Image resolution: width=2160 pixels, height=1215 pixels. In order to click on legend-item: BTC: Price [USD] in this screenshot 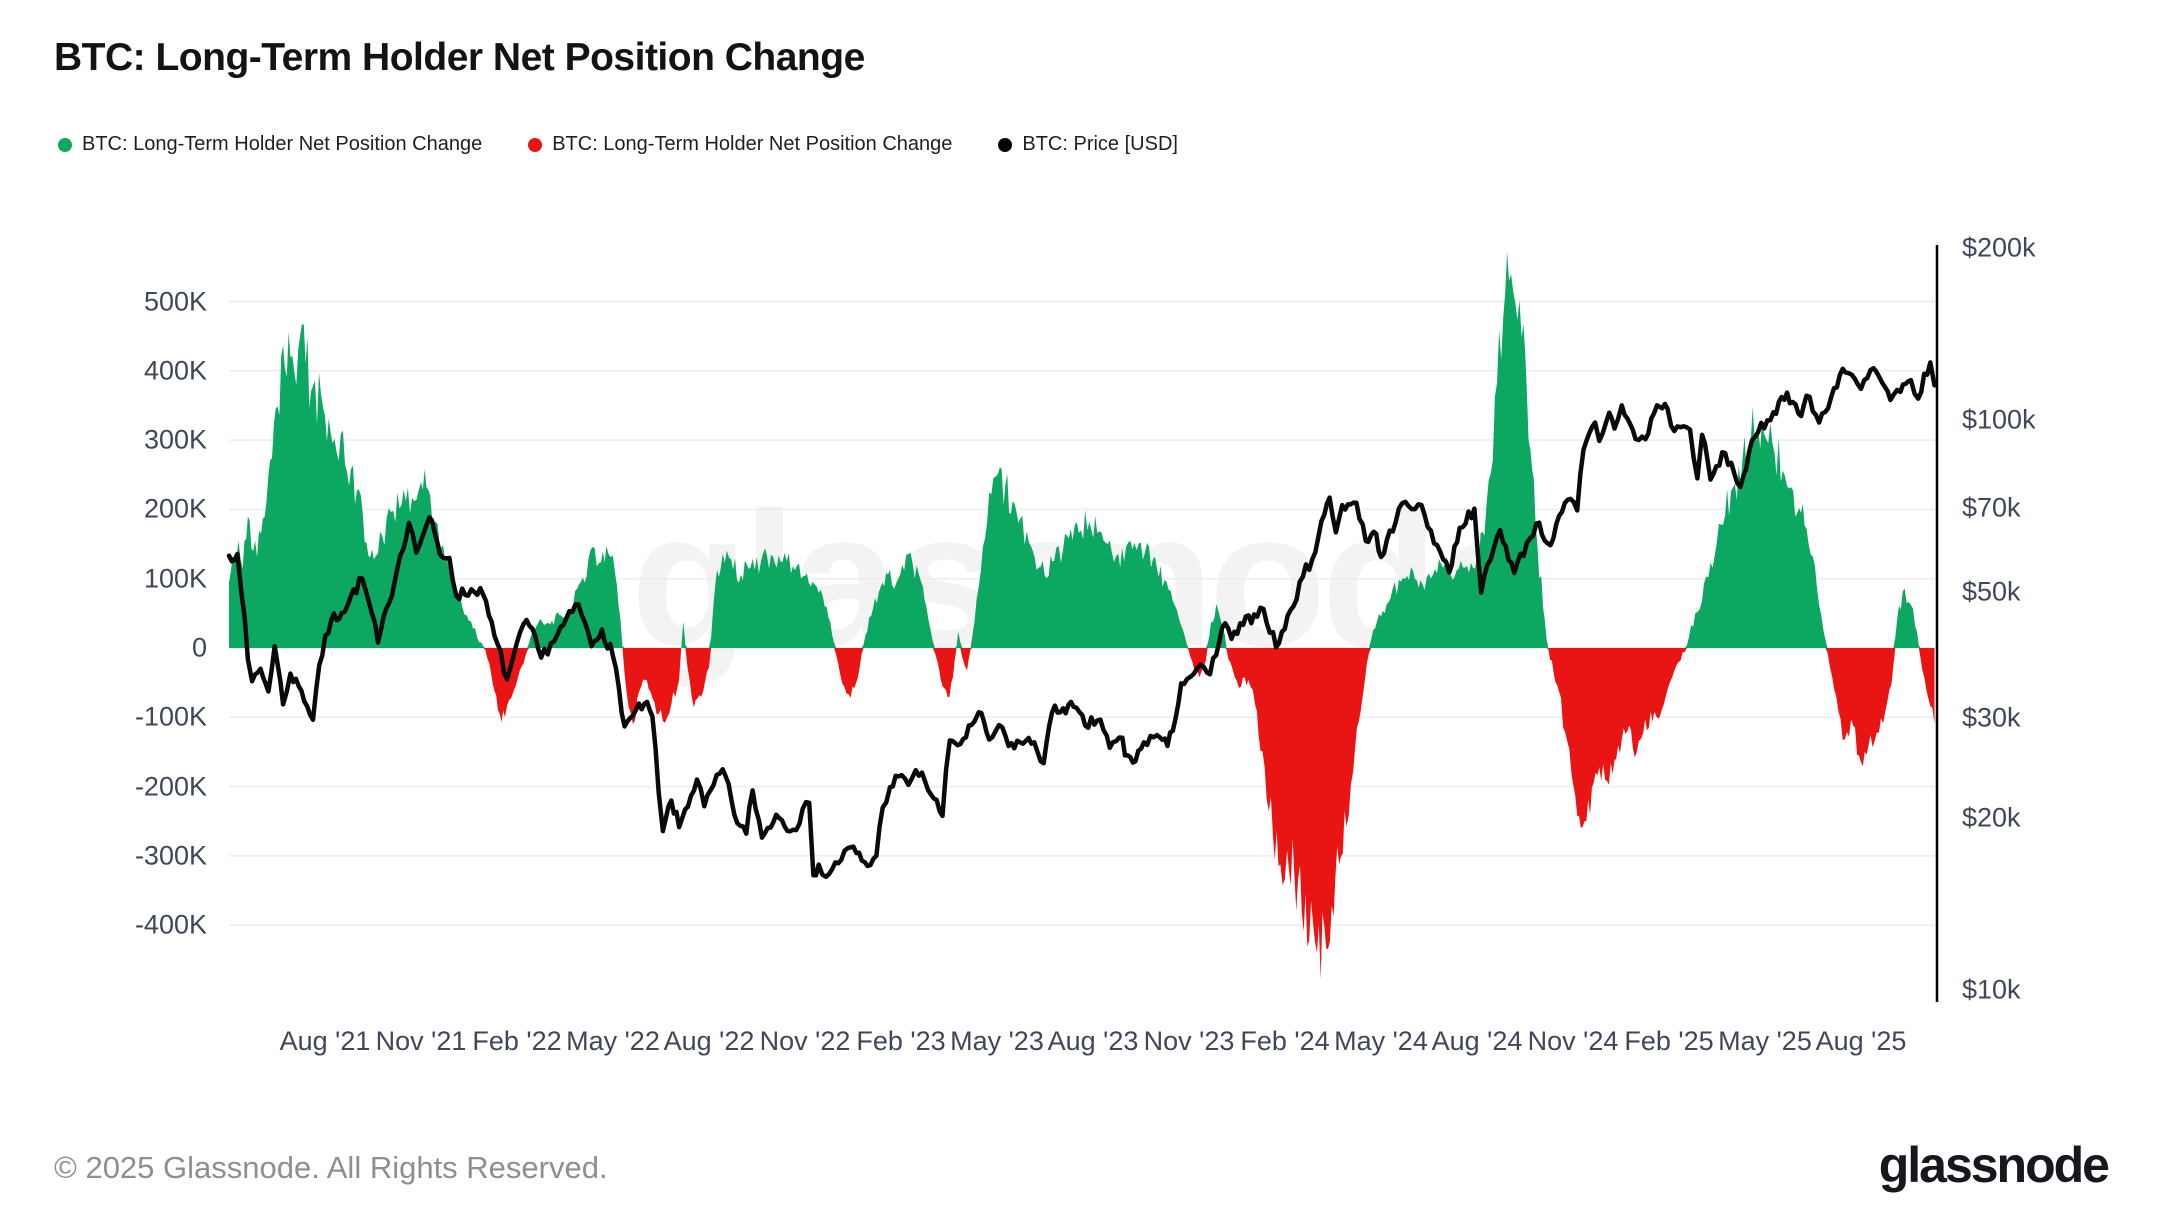, I will do `click(1088, 144)`.